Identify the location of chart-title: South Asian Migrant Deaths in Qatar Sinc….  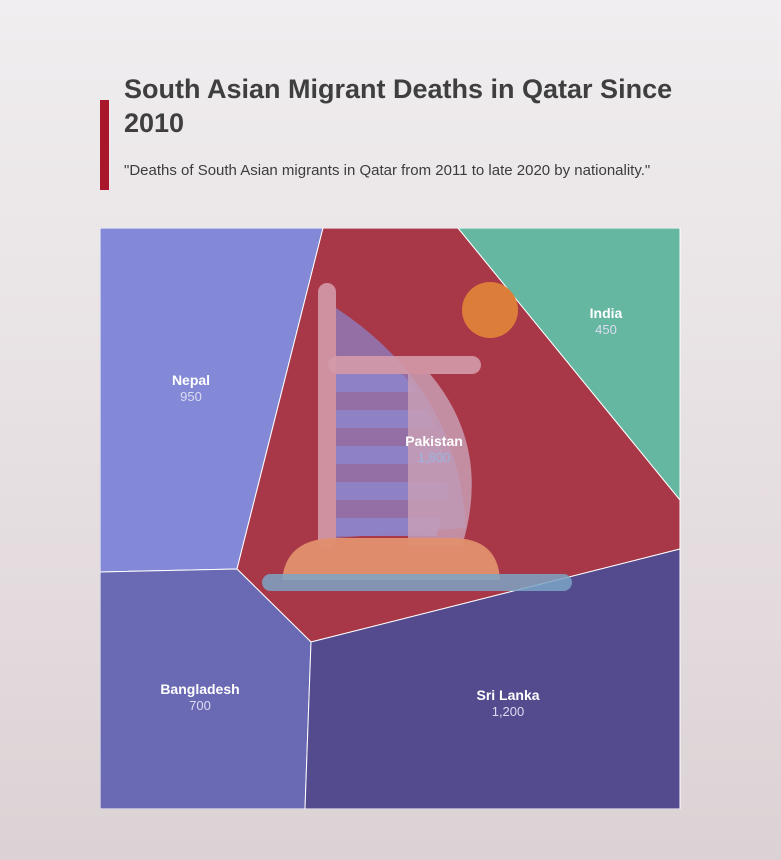
(398, 106).